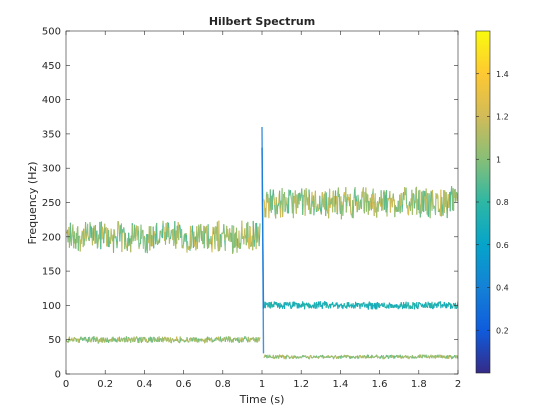  What do you see at coordinates (380, 384) in the screenshot?
I see `x-tick-label: 1.6` at bounding box center [380, 384].